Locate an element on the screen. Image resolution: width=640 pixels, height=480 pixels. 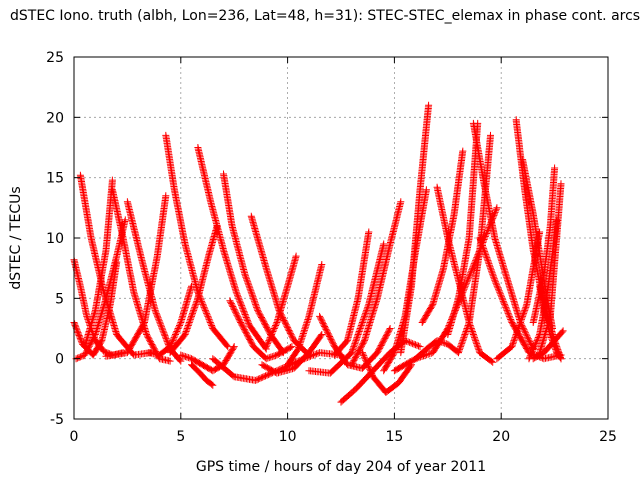
x-tick-label: 10 is located at coordinates (288, 437).